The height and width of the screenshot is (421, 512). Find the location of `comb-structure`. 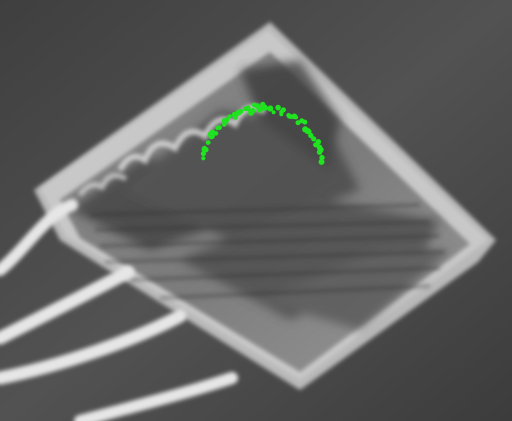

comb-structure is located at coordinates (172, 150).